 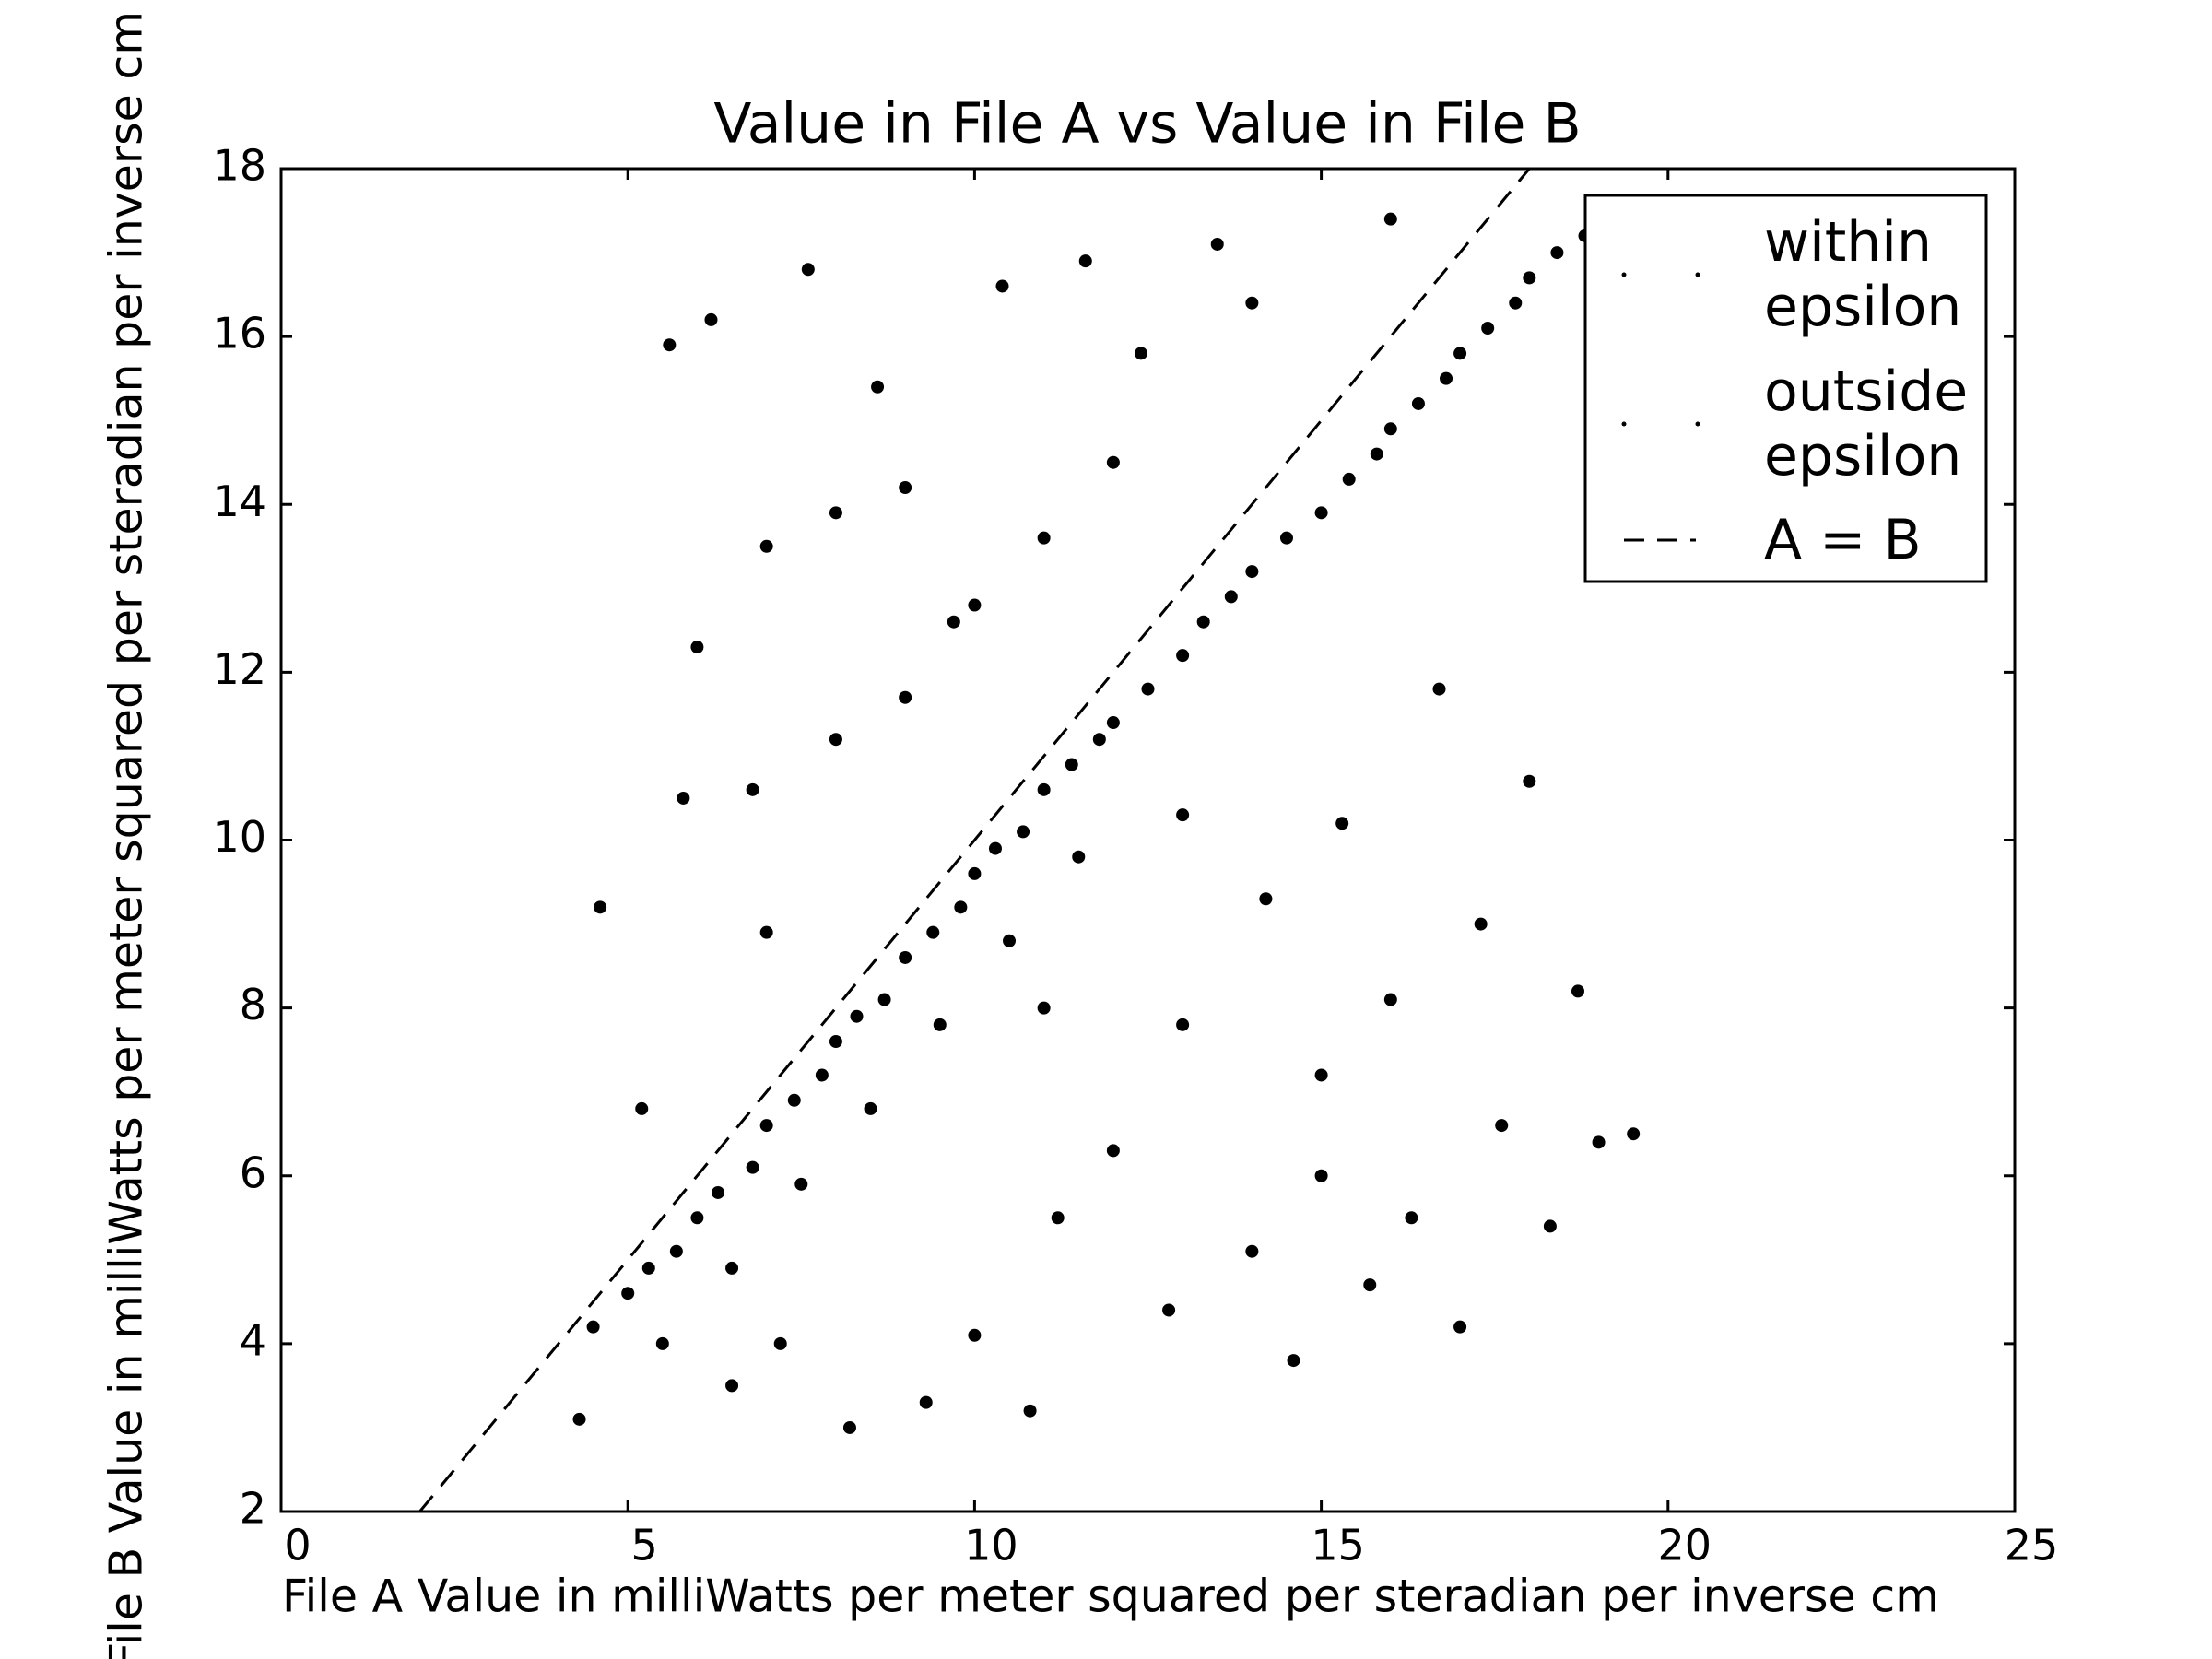 What do you see at coordinates (239, 334) in the screenshot?
I see `y-tick-label: 16` at bounding box center [239, 334].